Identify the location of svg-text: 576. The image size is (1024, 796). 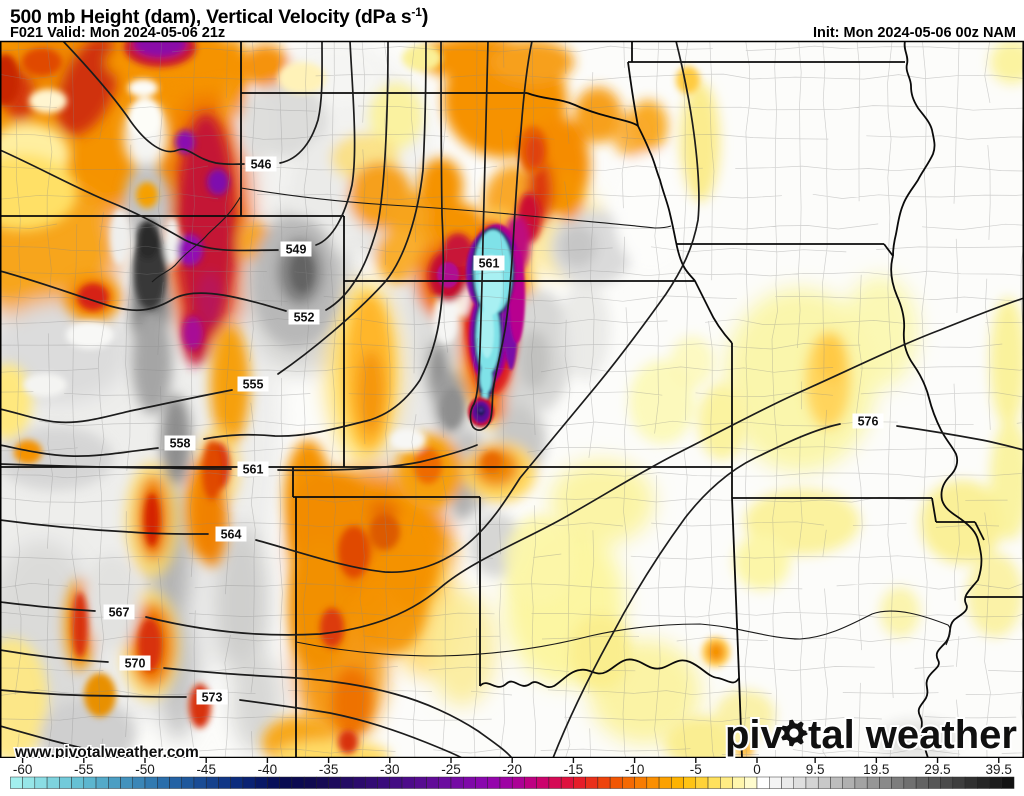
(868, 422).